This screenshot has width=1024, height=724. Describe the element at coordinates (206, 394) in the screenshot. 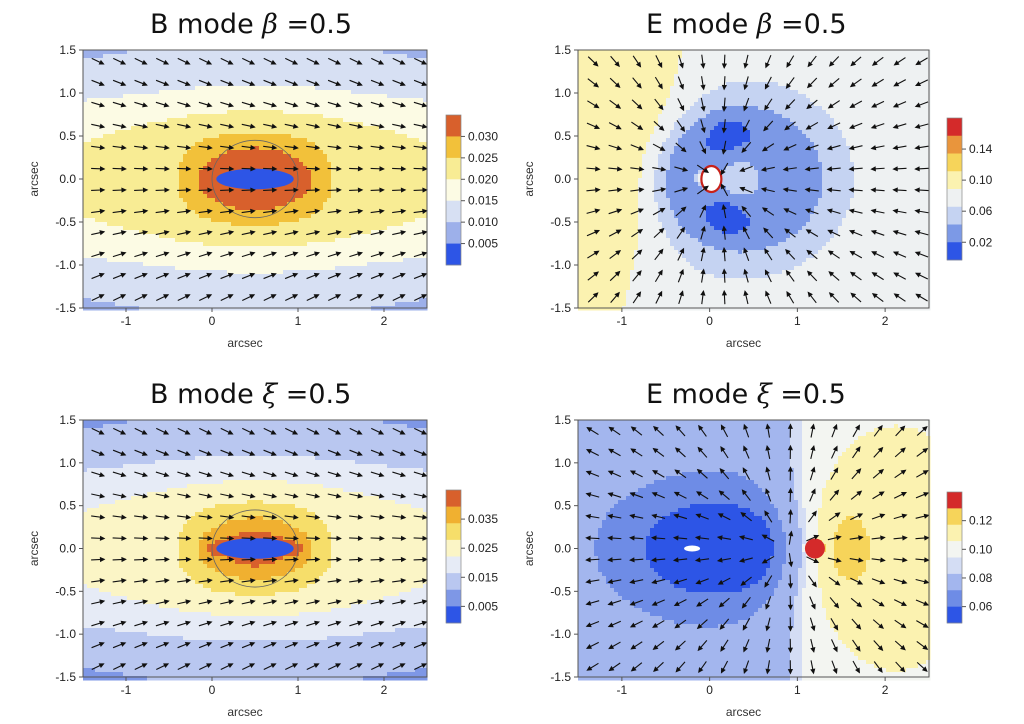

I see `title-mode: B mode` at that location.